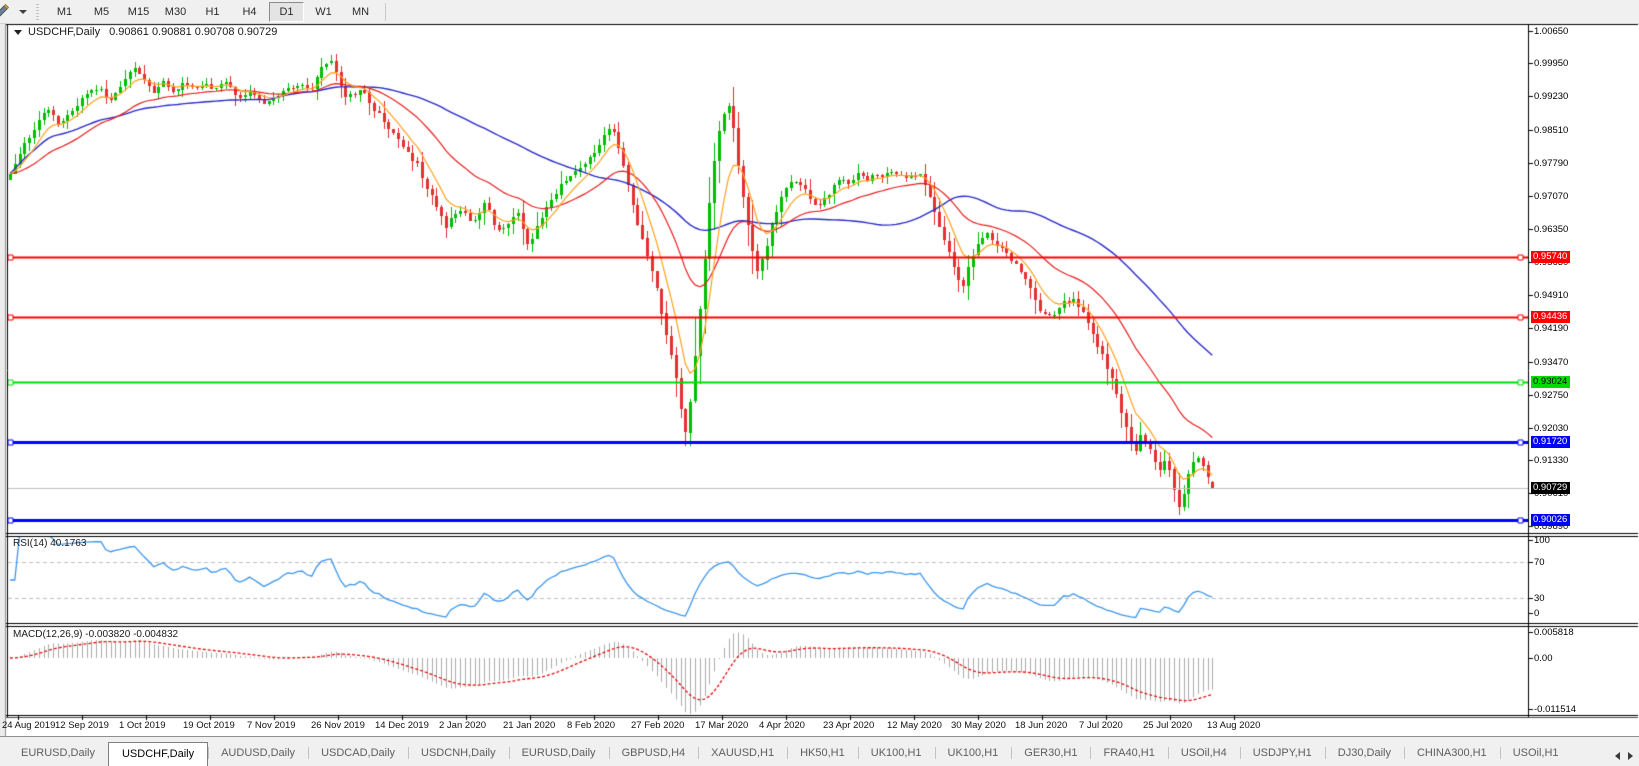  What do you see at coordinates (742, 753) in the screenshot?
I see `chart-tab-7: XAUUSD,H1` at bounding box center [742, 753].